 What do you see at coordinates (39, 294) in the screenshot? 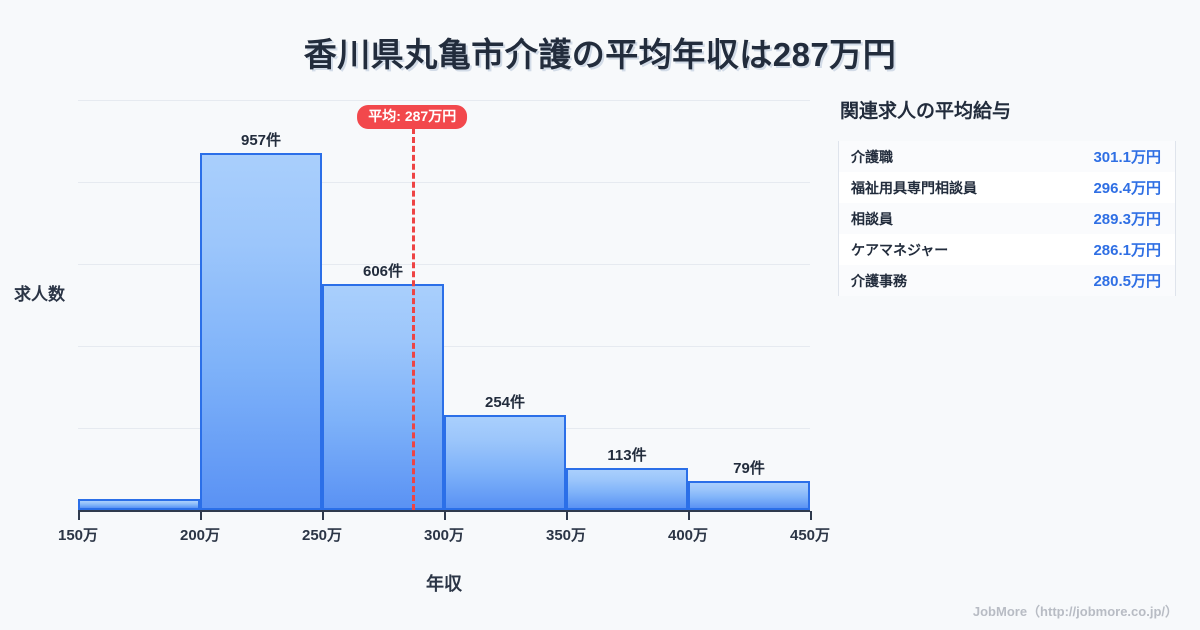
I see `y-axis-title: 求人数` at bounding box center [39, 294].